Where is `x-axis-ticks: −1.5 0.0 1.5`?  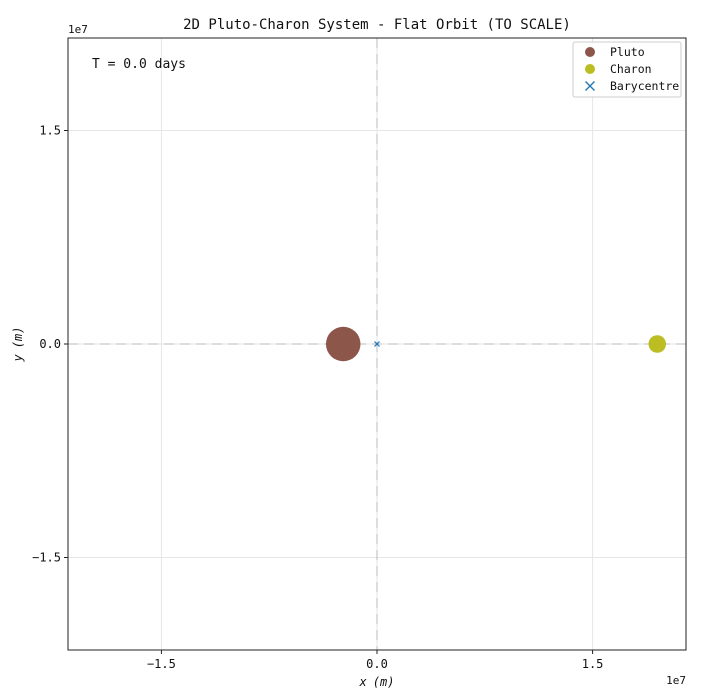
x-axis-ticks: −1.5 0.0 1.5 is located at coordinates (375, 660).